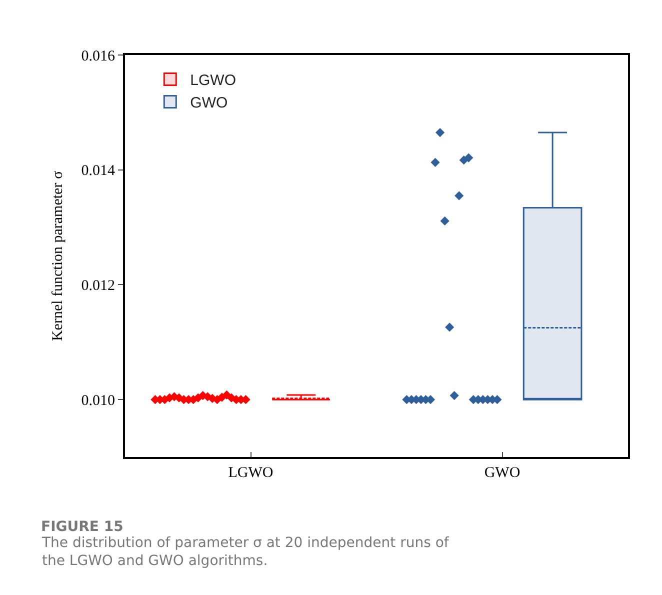 The image size is (662, 595). What do you see at coordinates (98, 400) in the screenshot?
I see `y-tick-label: 0.010` at bounding box center [98, 400].